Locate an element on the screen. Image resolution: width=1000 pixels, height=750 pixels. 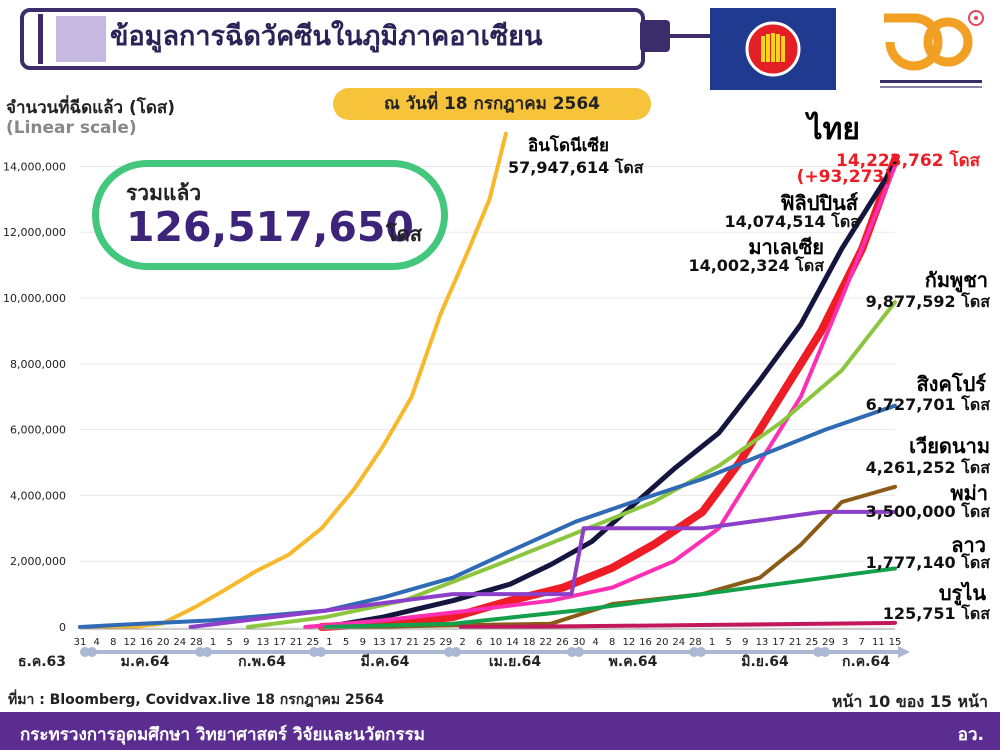
label-thailand-value: 14,223,762 โดส is located at coordinates (907, 161).